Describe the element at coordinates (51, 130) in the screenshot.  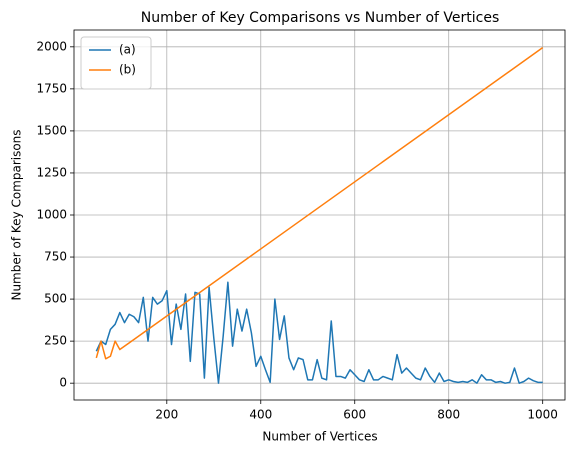
I see `y-tick-label: 1500` at that location.